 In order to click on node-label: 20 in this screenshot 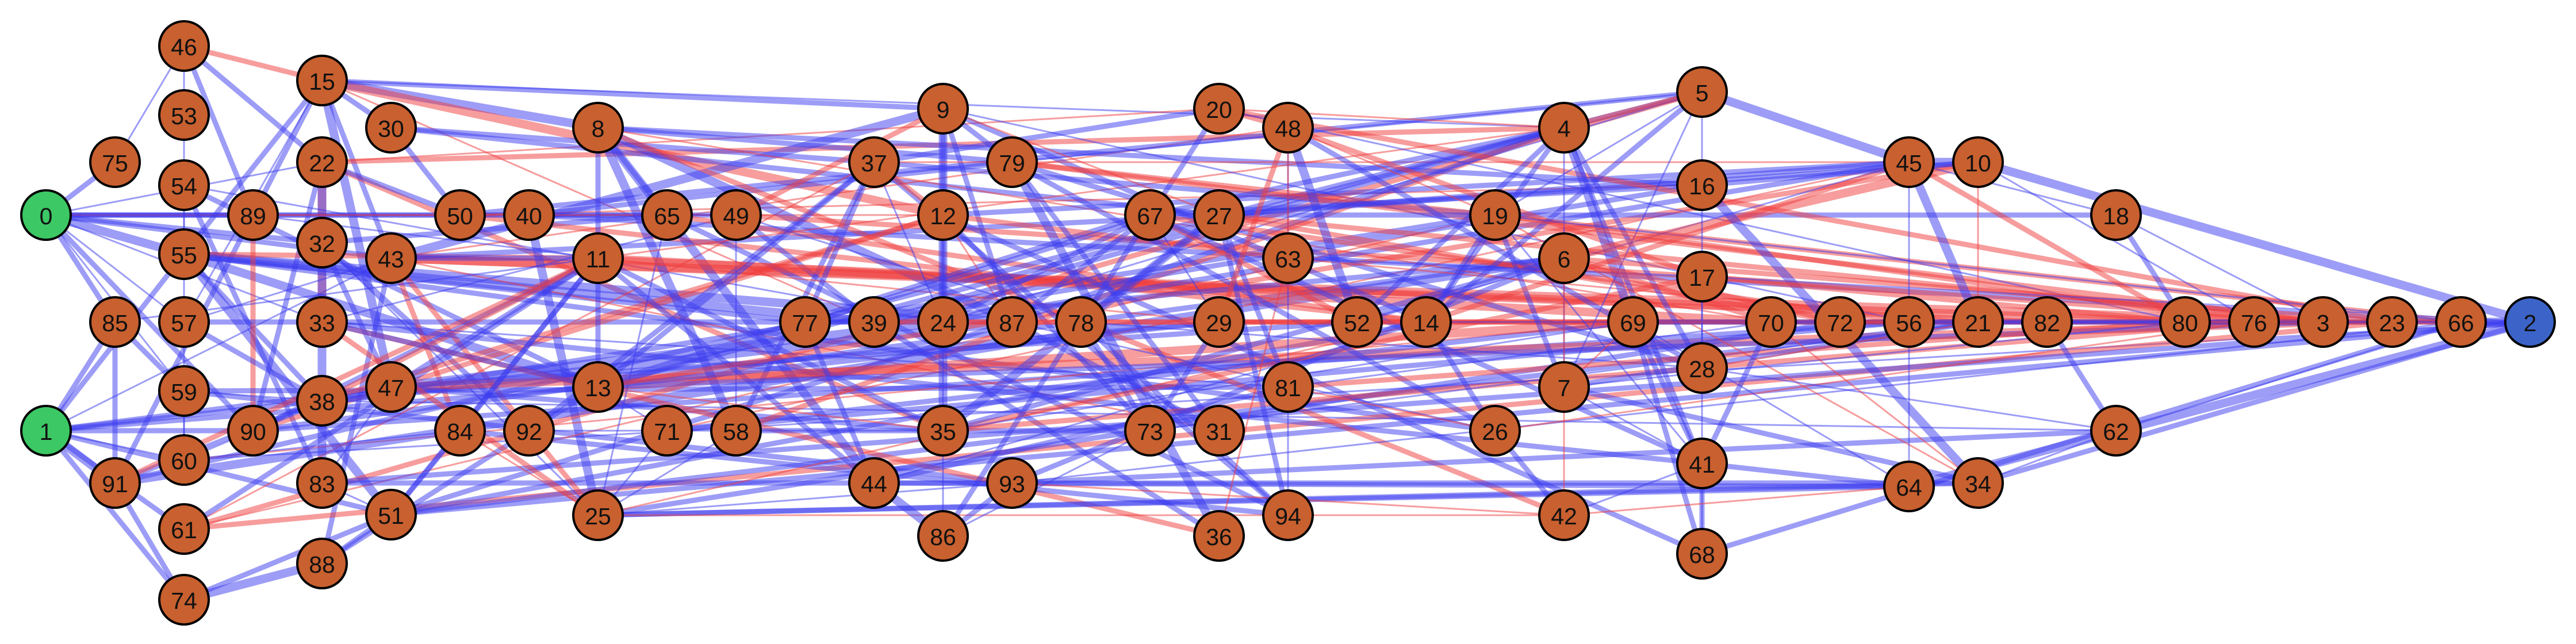, I will do `click(1219, 110)`.